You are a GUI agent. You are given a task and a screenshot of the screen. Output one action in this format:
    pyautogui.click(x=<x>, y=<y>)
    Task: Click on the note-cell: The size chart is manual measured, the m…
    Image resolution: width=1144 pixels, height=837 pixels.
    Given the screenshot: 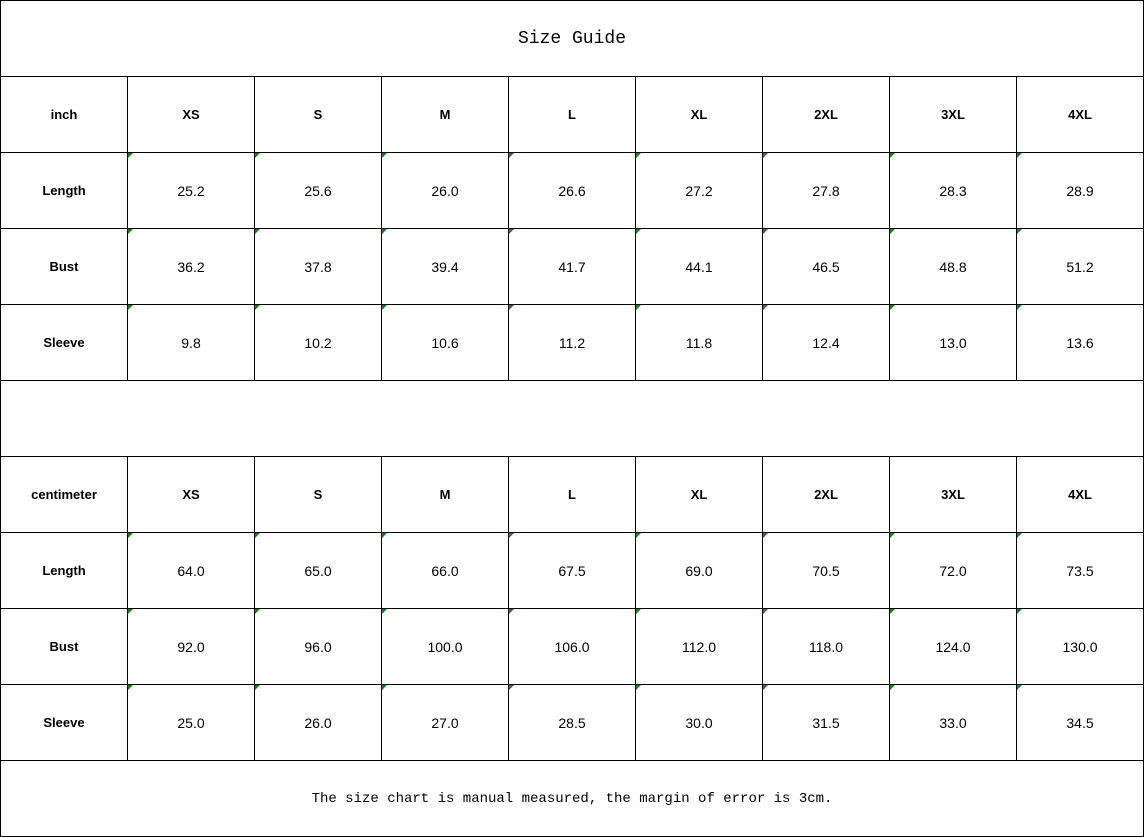 What is the action you would take?
    pyautogui.click(x=572, y=798)
    